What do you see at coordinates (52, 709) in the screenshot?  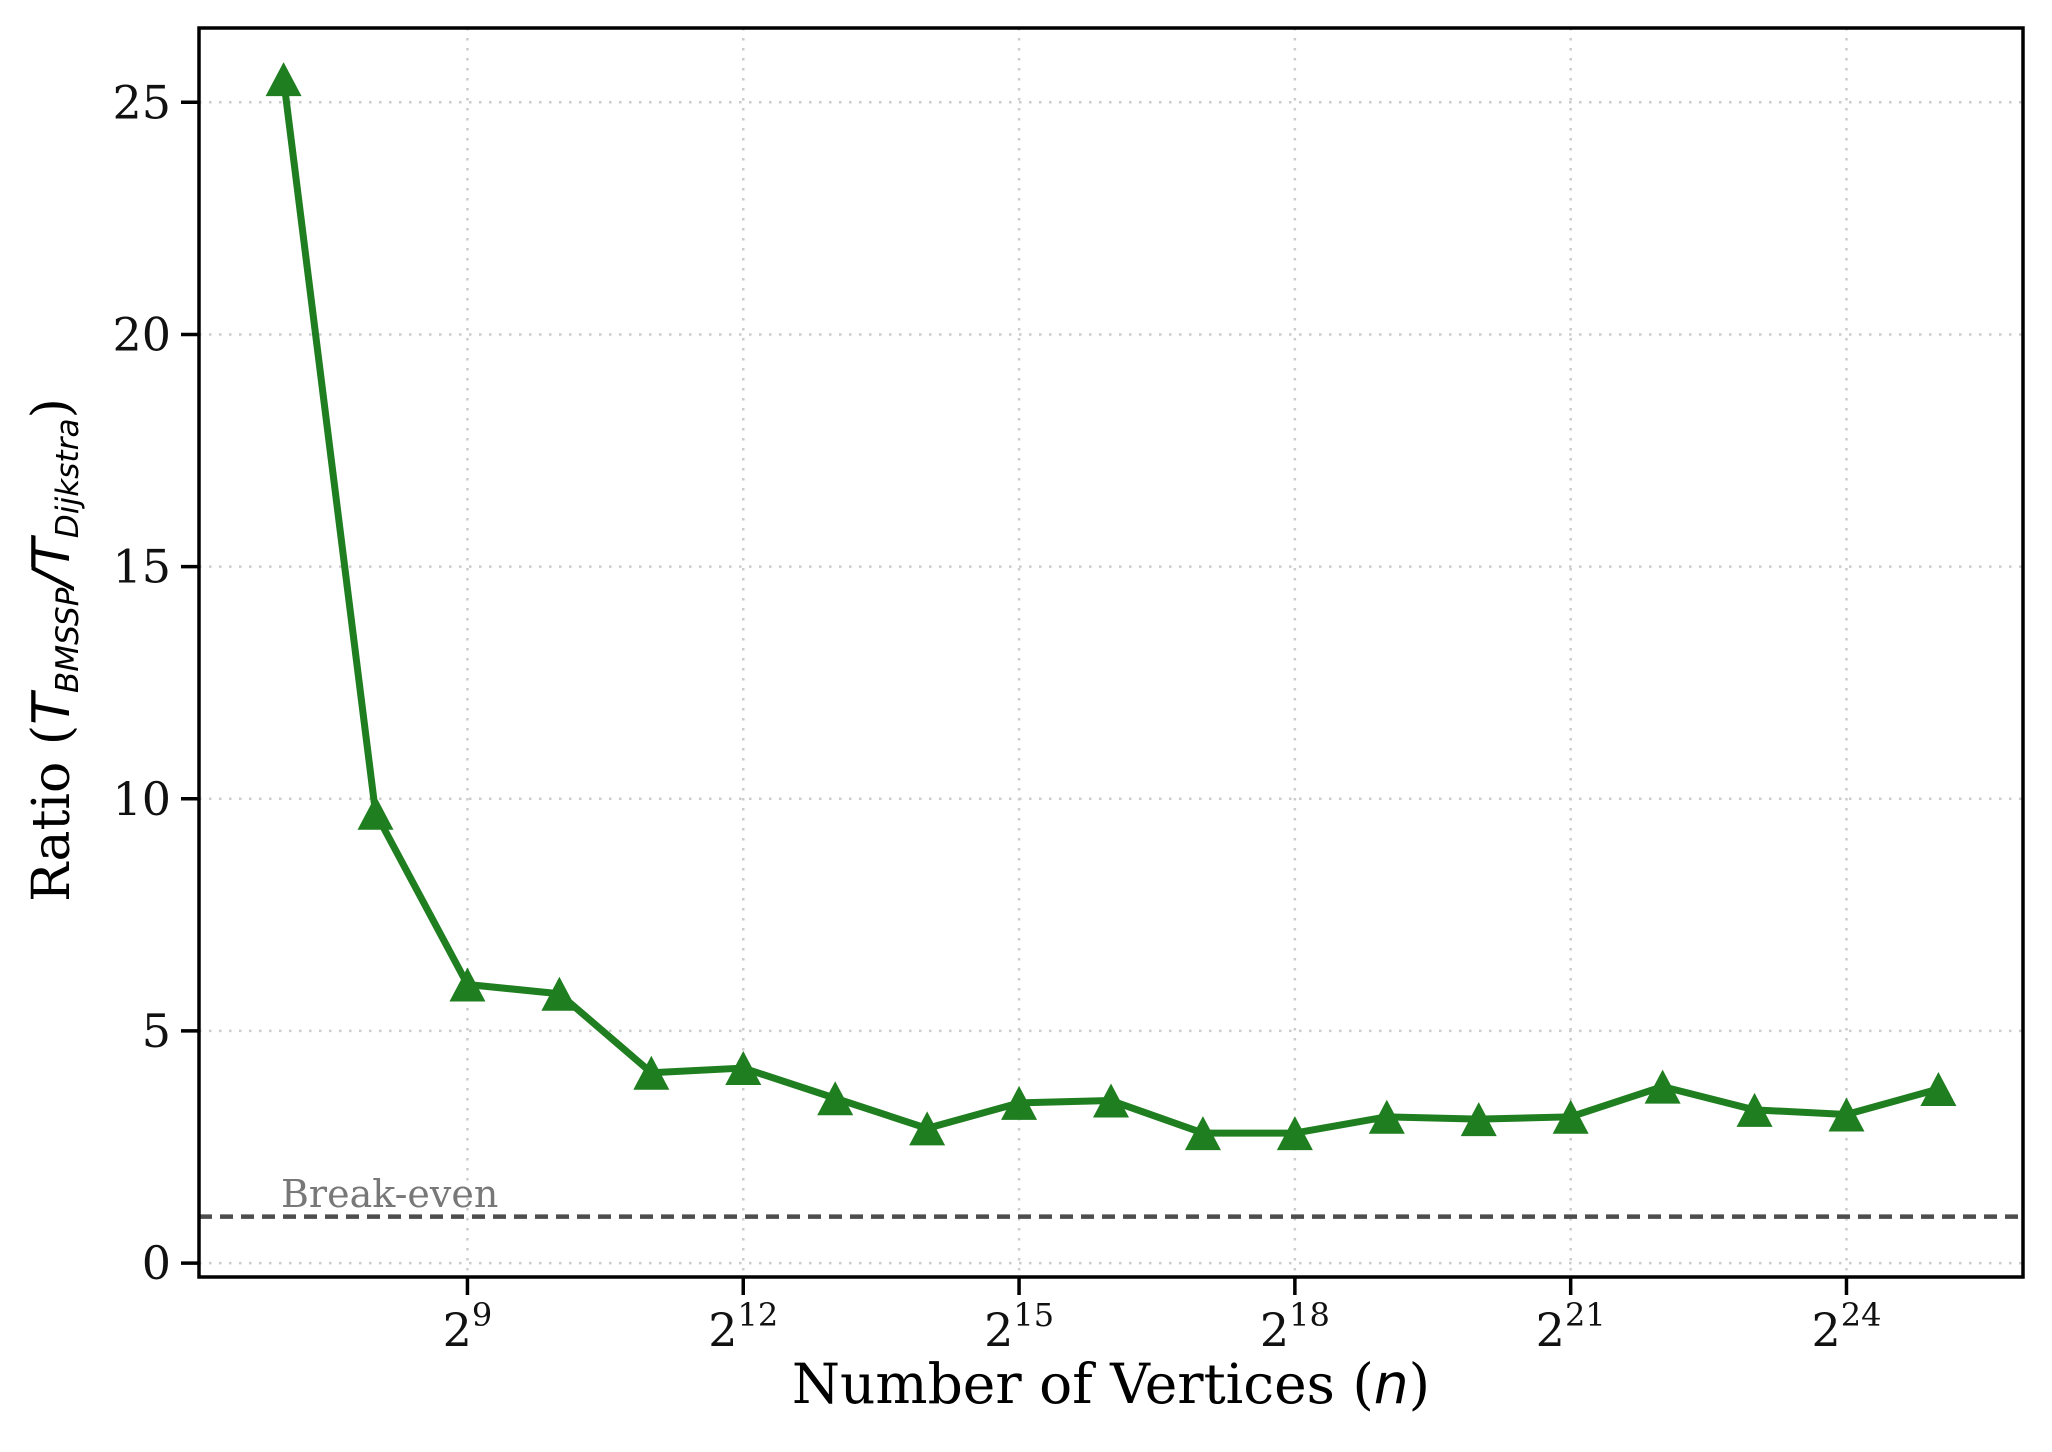 I see `y-axis-title-T-numerator: T` at bounding box center [52, 709].